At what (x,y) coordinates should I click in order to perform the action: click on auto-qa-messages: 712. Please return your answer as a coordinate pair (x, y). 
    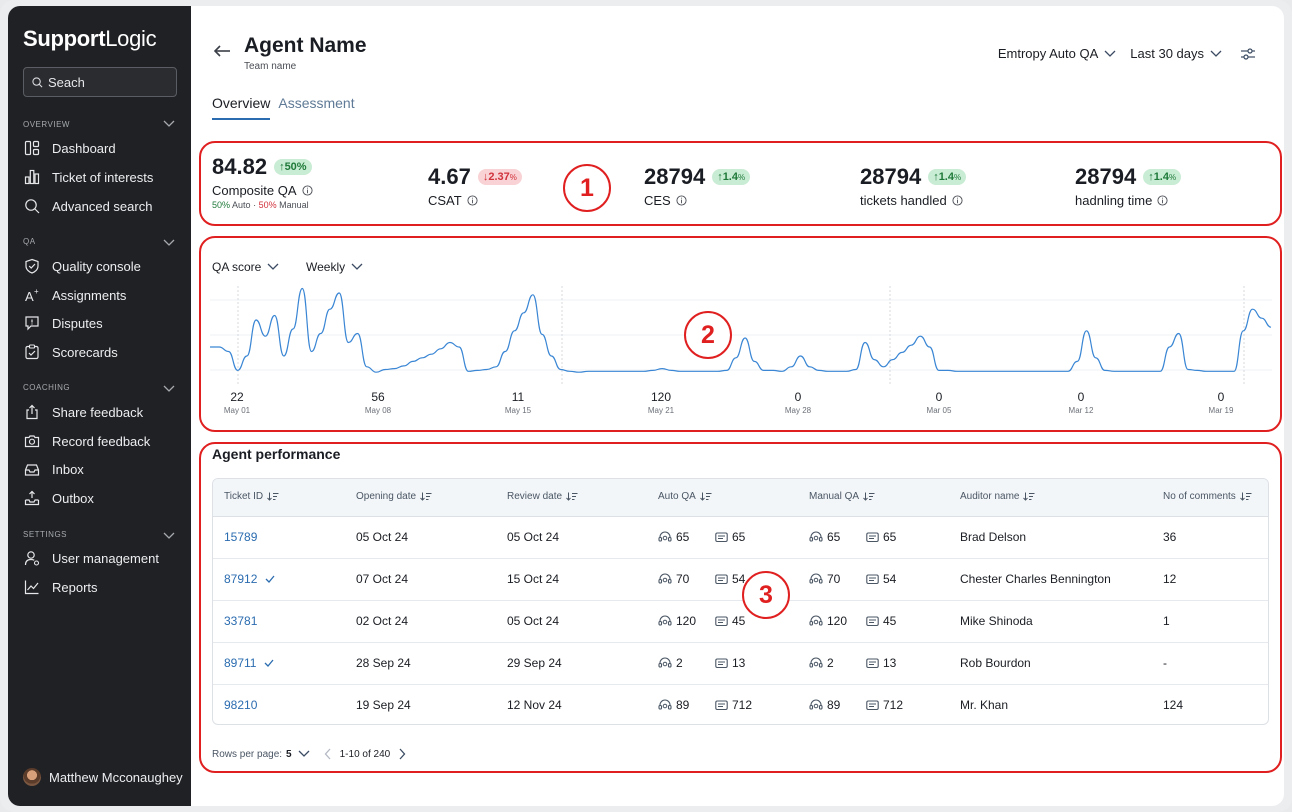
    Looking at the image, I should click on (733, 705).